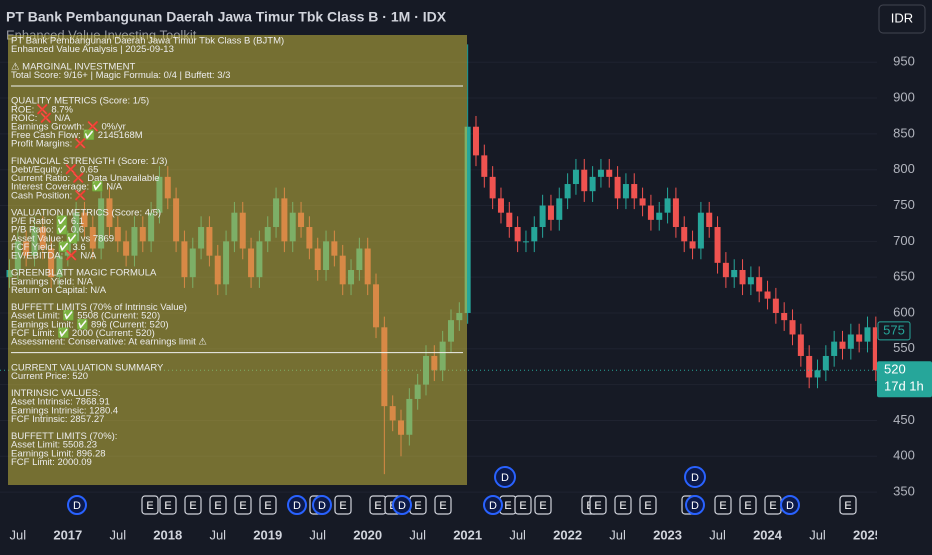 The image size is (932, 555). What do you see at coordinates (41, 118) in the screenshot?
I see `panel-line: ROIC: ❌ N/A` at bounding box center [41, 118].